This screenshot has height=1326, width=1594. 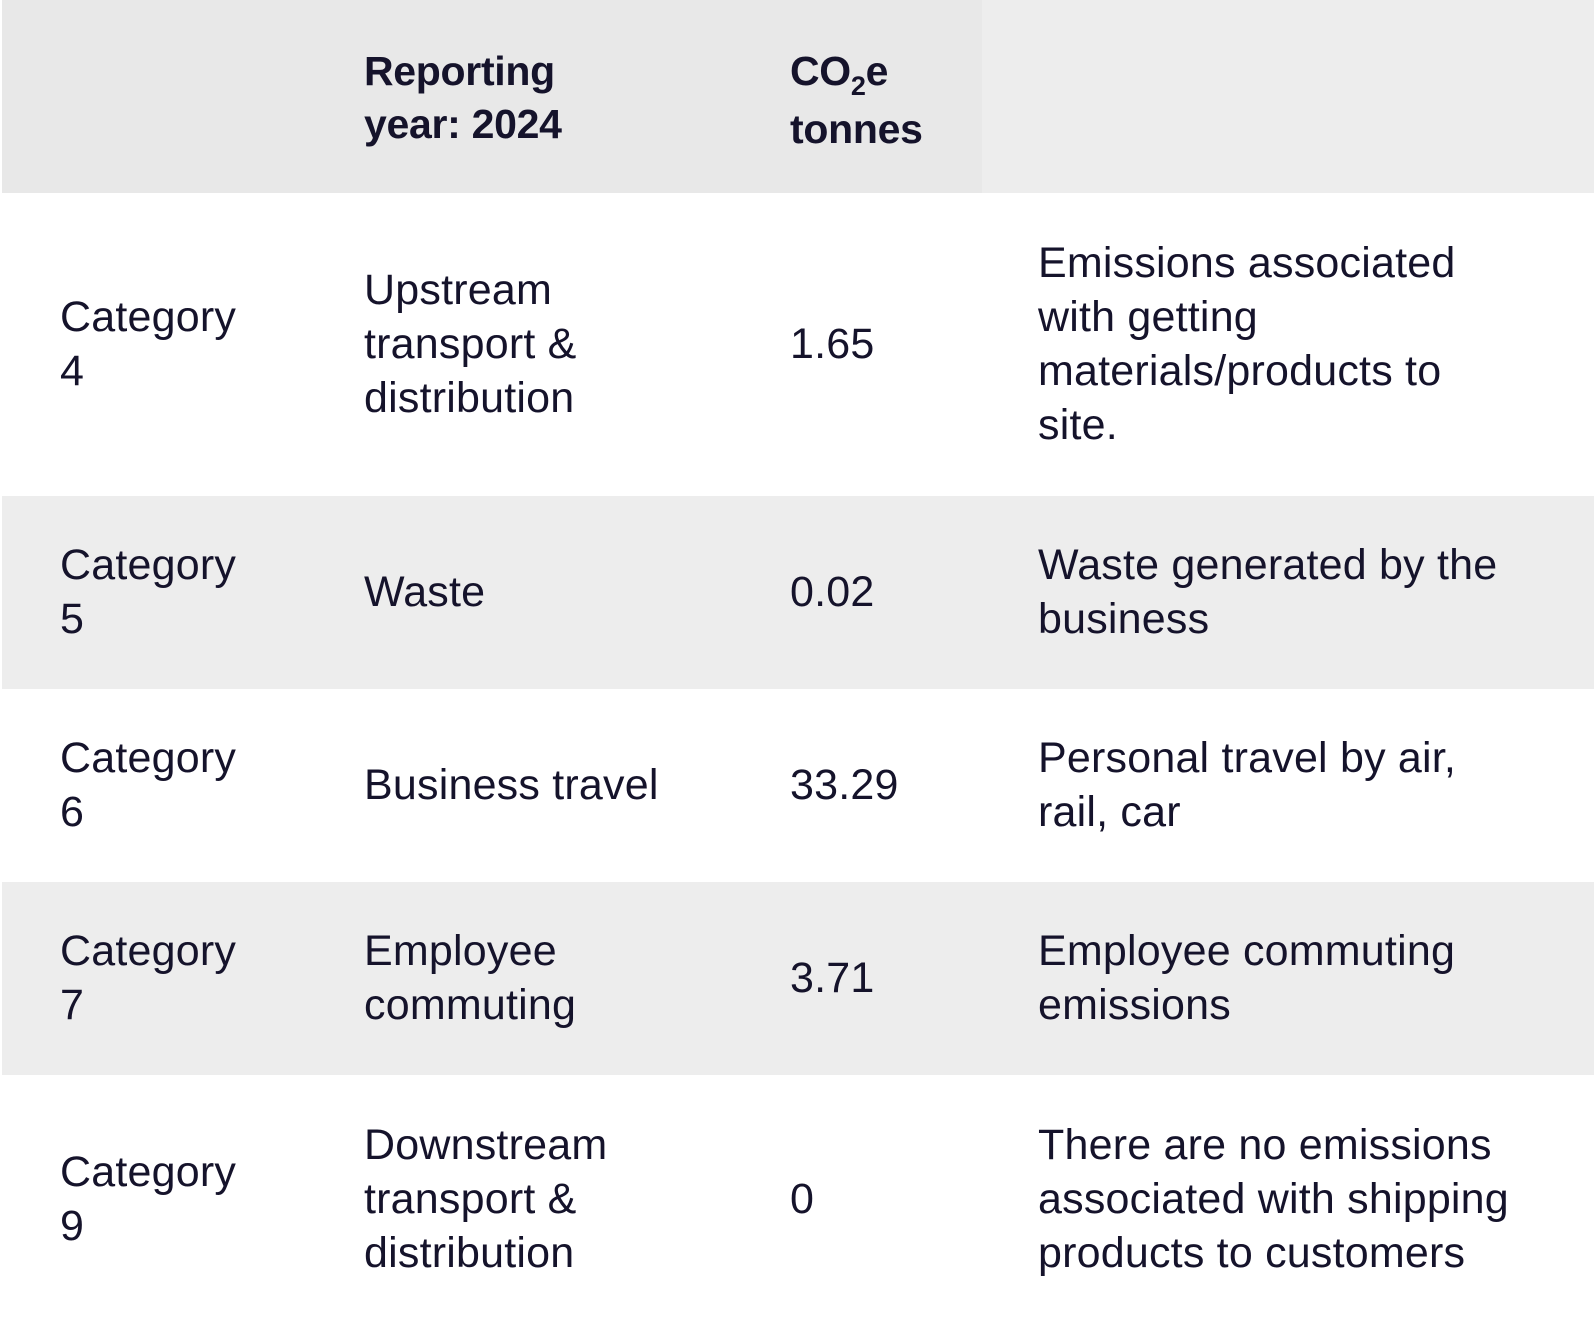 What do you see at coordinates (832, 344) in the screenshot?
I see `row-value: 1.65` at bounding box center [832, 344].